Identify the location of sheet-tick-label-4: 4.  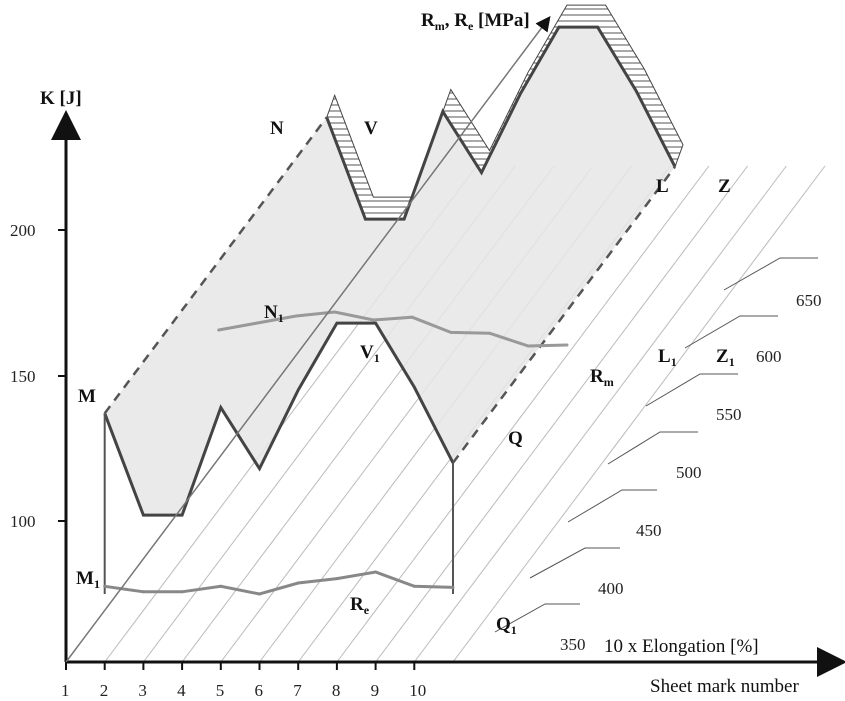
(181, 690).